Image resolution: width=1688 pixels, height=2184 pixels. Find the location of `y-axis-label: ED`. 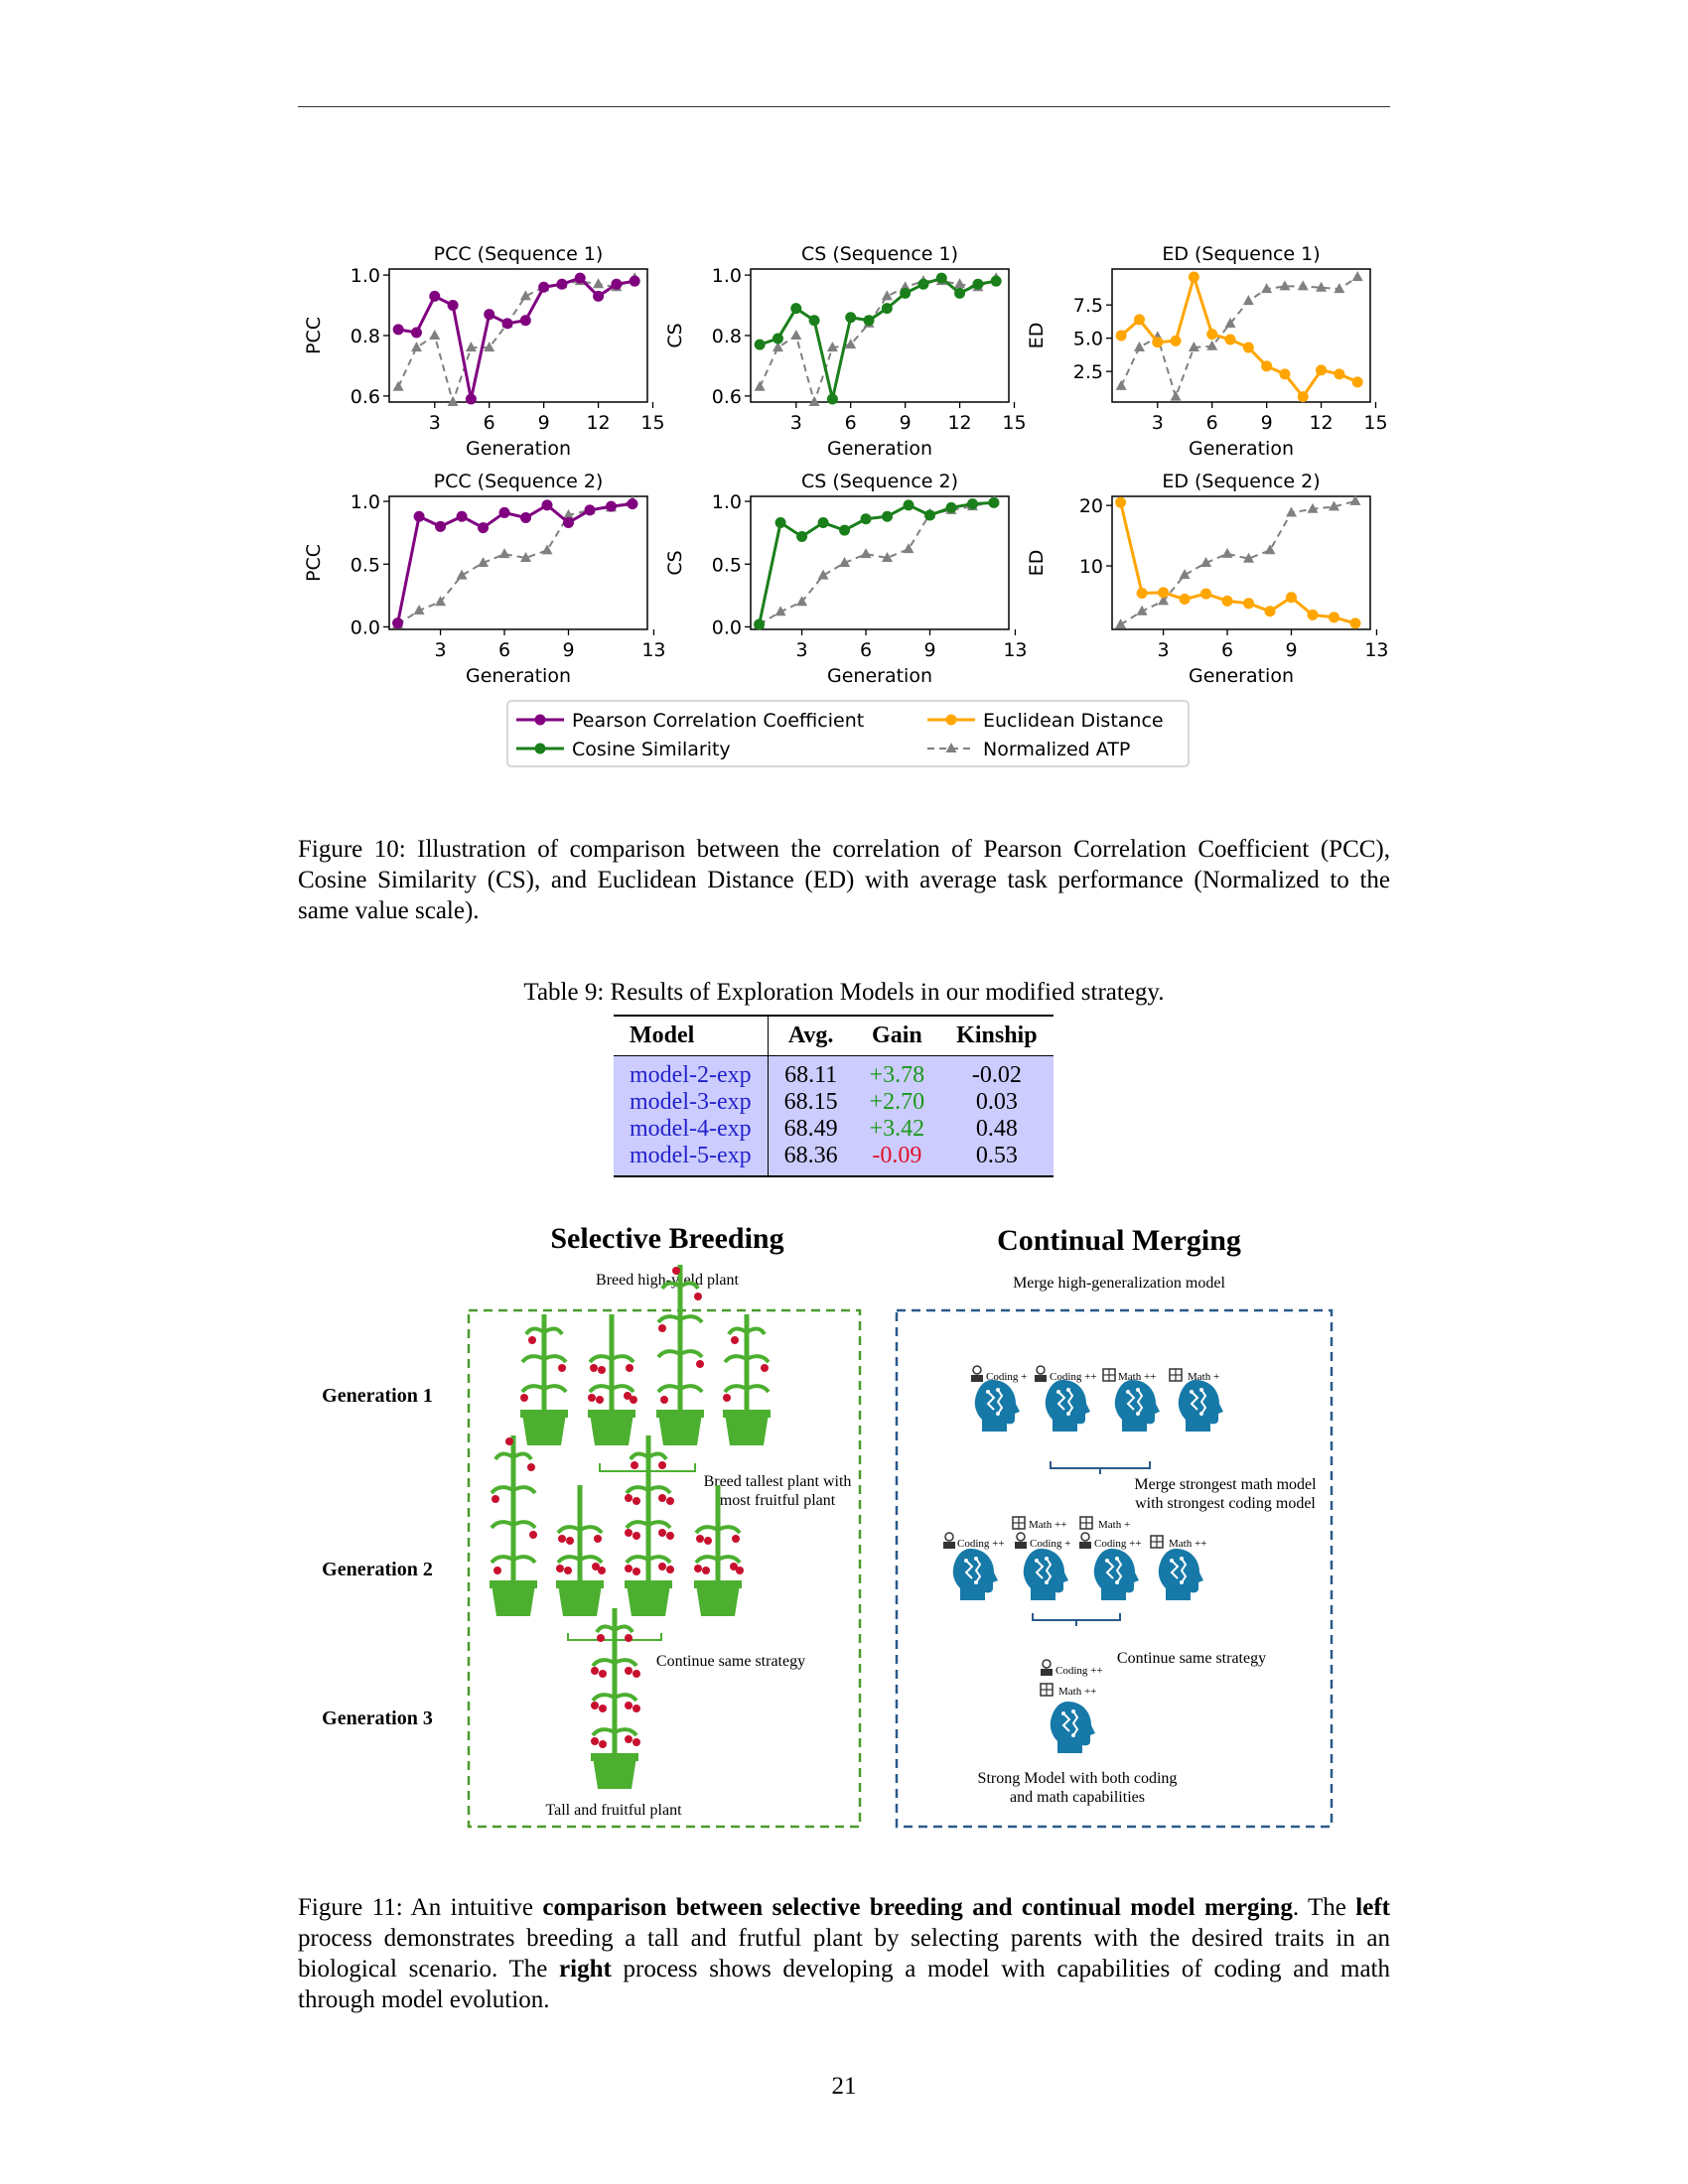

y-axis-label: ED is located at coordinates (1037, 563).